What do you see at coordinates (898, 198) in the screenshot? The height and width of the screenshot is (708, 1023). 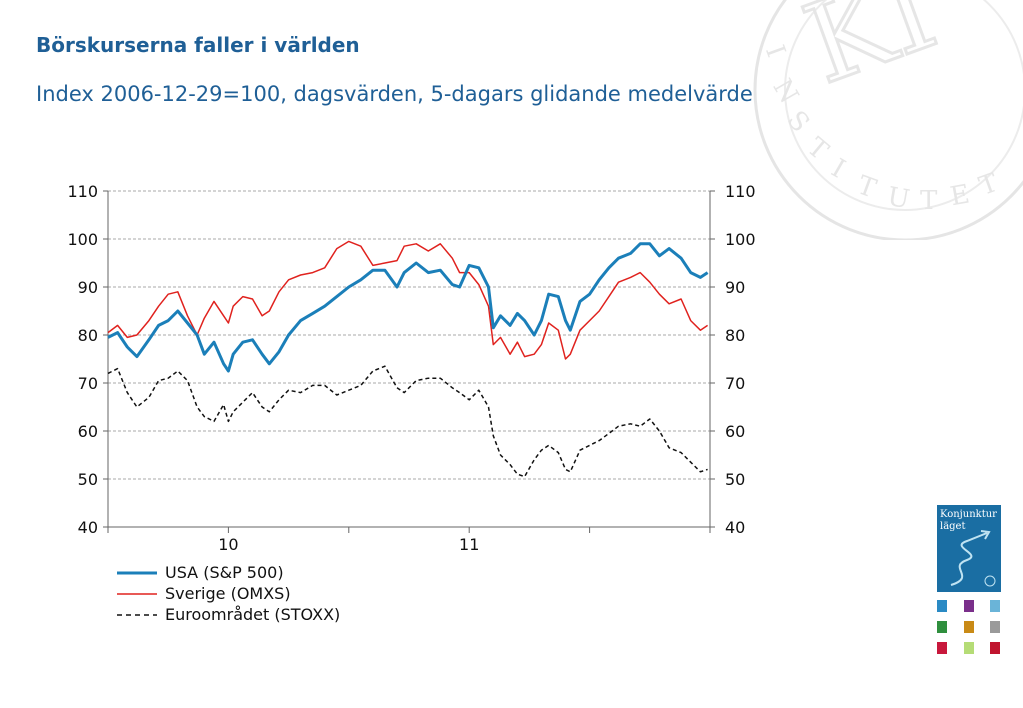 I see `svg-text: U` at bounding box center [898, 198].